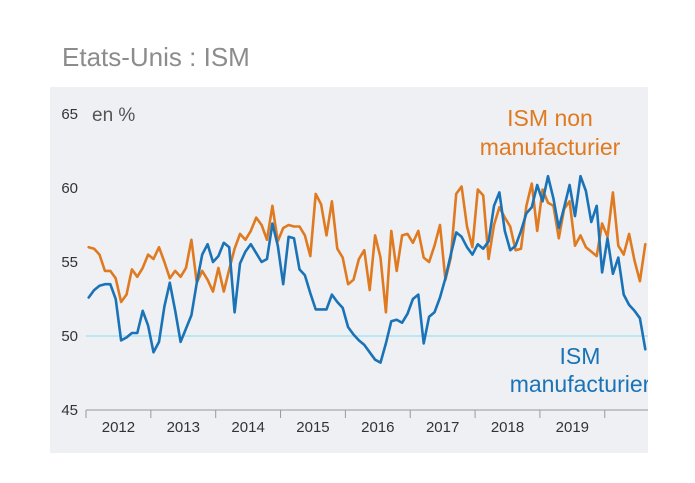 This screenshot has width=695, height=483. I want to click on y-tick-label: 65, so click(69, 114).